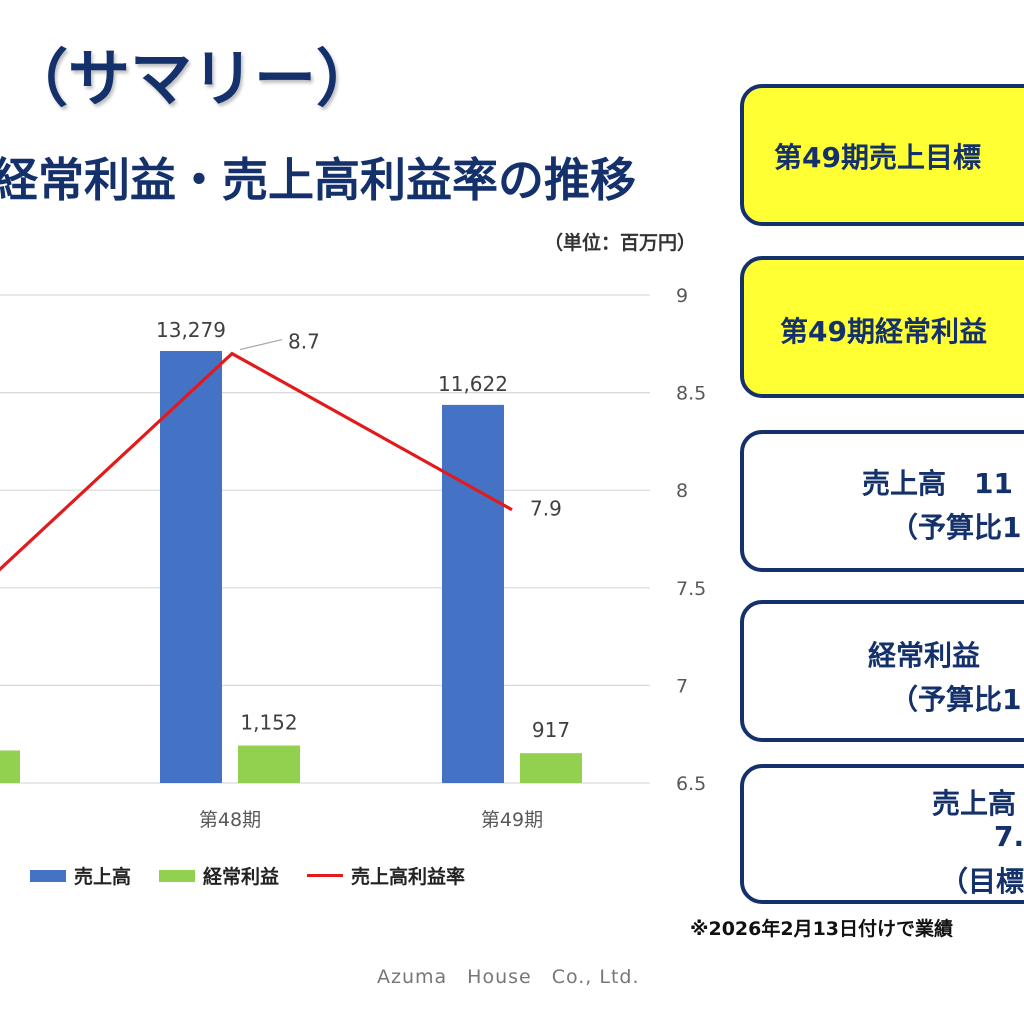 This screenshot has height=1024, width=1024. What do you see at coordinates (192, 78) in the screenshot?
I see `slide-title: （サマリー）` at bounding box center [192, 78].